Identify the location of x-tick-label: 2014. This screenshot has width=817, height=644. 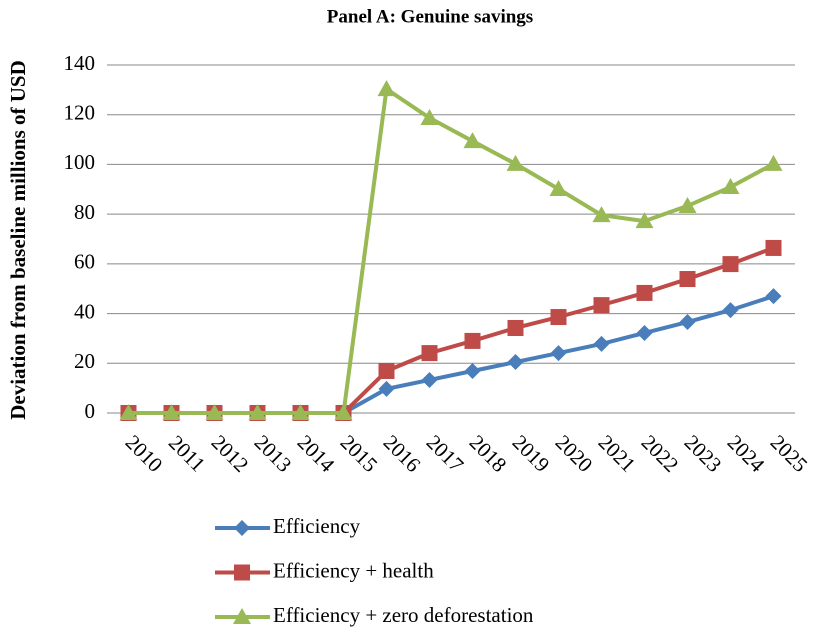
(316, 453).